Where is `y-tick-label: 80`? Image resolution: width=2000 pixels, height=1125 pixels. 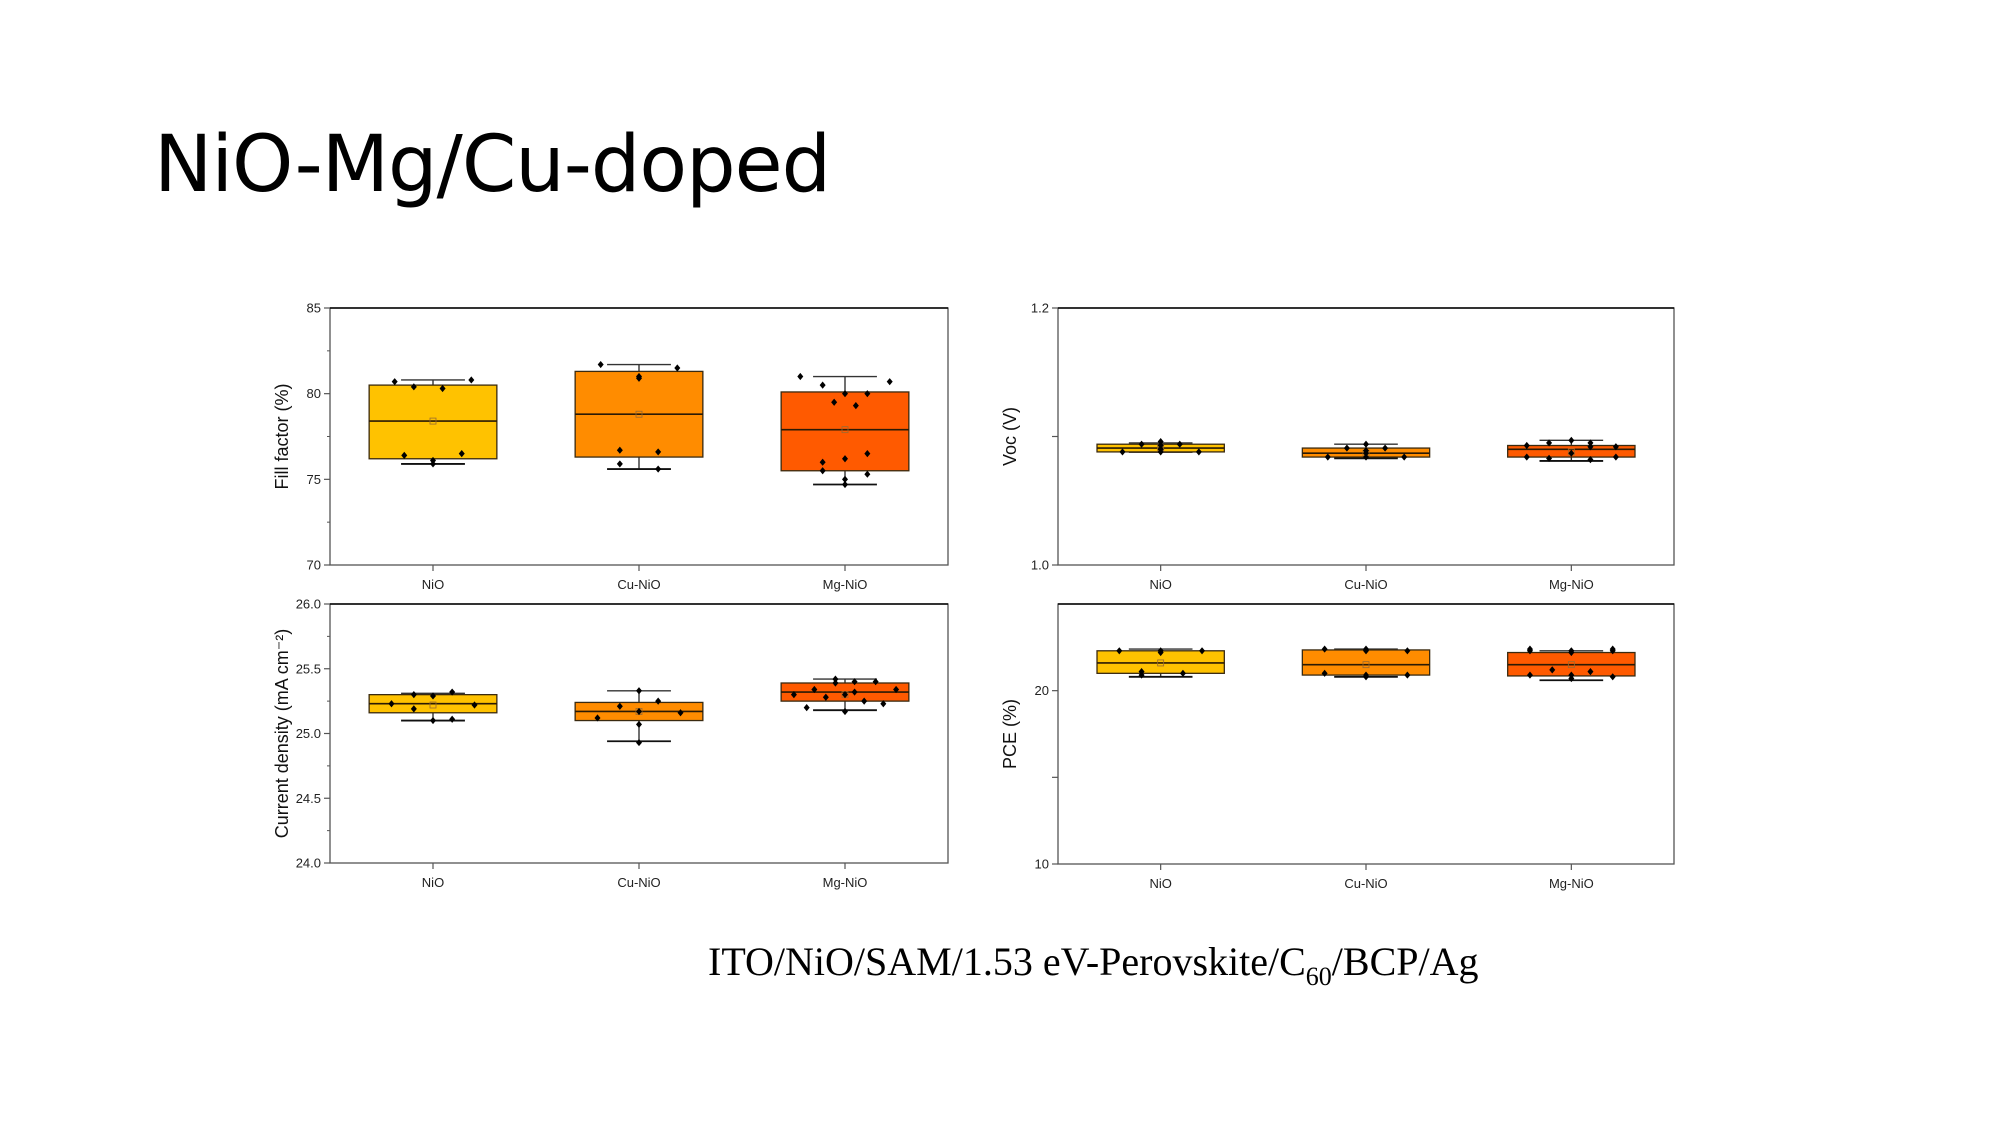 y-tick-label: 80 is located at coordinates (314, 393).